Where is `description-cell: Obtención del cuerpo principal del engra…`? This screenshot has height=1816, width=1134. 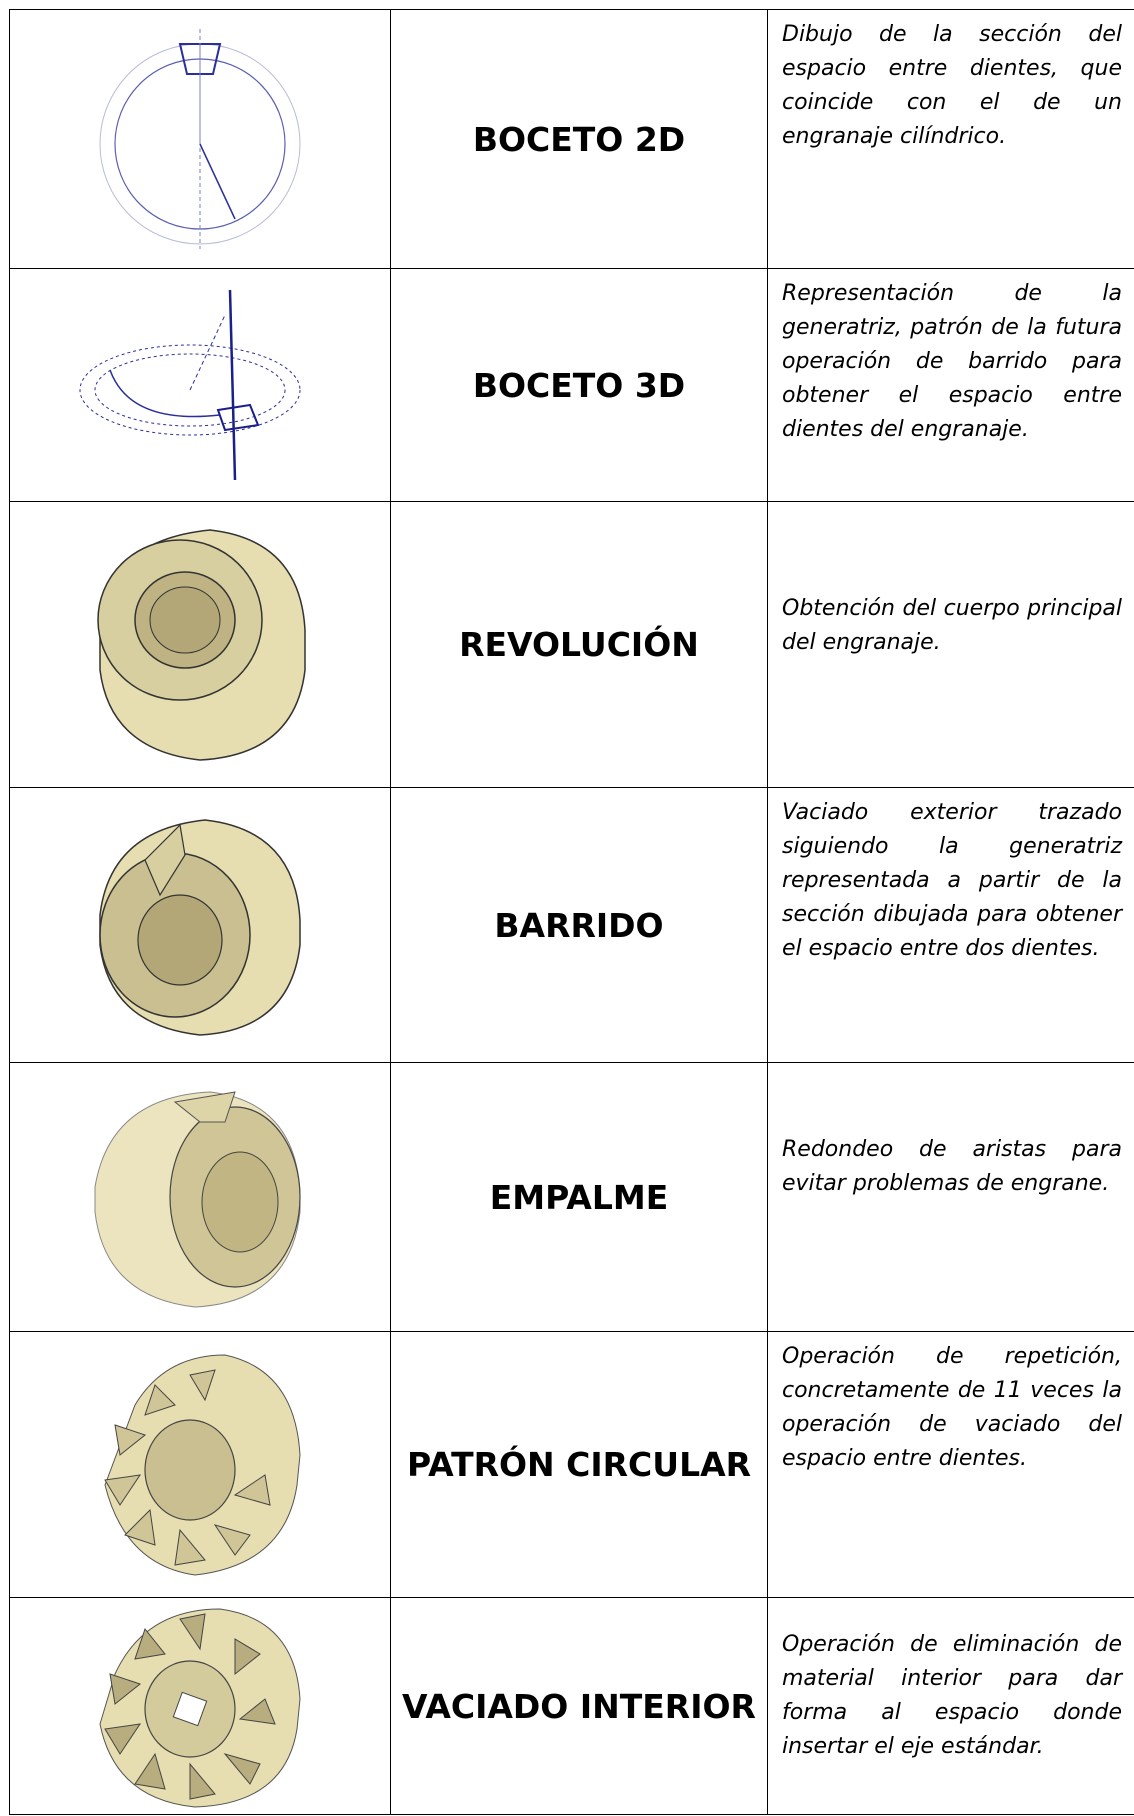
description-cell: Obtención del cuerpo principal del engra… is located at coordinates (950, 644).